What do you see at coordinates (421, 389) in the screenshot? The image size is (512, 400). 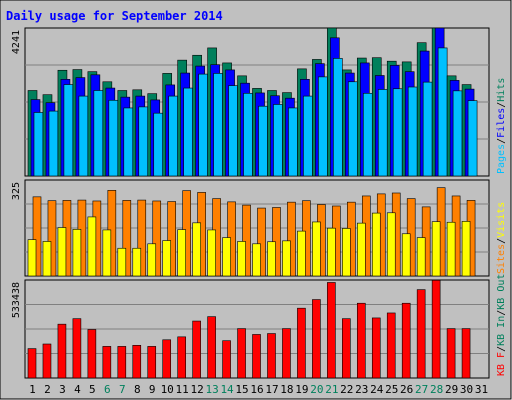 I see `x-tick-label: 27` at bounding box center [421, 389].